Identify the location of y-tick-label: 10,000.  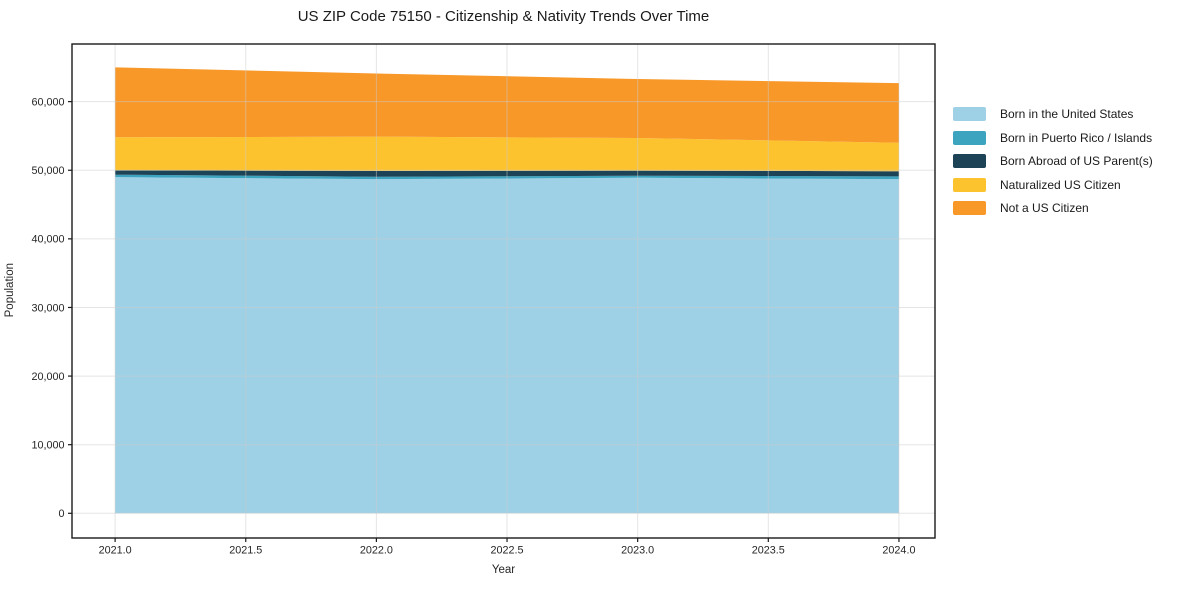
(47, 445).